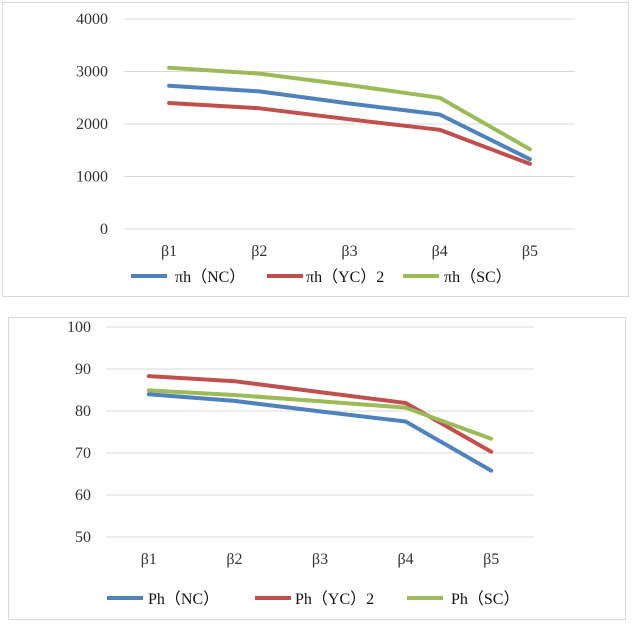  I want to click on y-tick-label: 0, so click(104, 229).